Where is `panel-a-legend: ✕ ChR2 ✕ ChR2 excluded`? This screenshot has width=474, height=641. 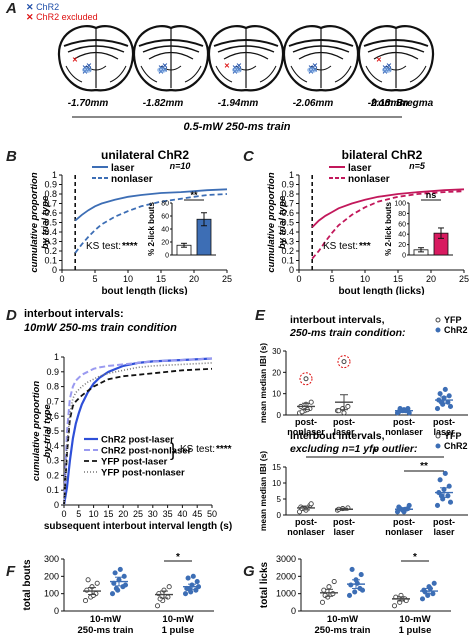 panel-a-legend: ✕ ChR2 ✕ ChR2 excluded is located at coordinates (62, 12).